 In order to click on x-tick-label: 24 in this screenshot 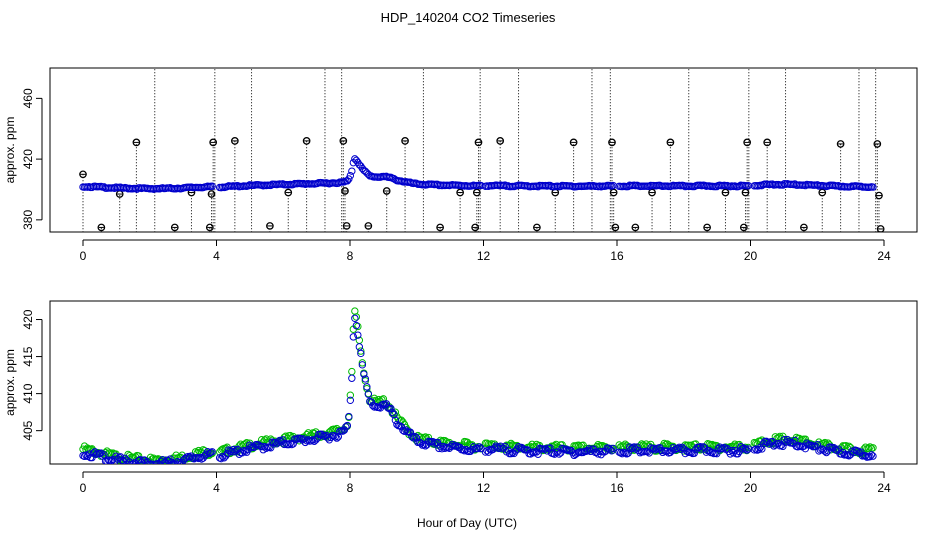, I will do `click(884, 256)`.